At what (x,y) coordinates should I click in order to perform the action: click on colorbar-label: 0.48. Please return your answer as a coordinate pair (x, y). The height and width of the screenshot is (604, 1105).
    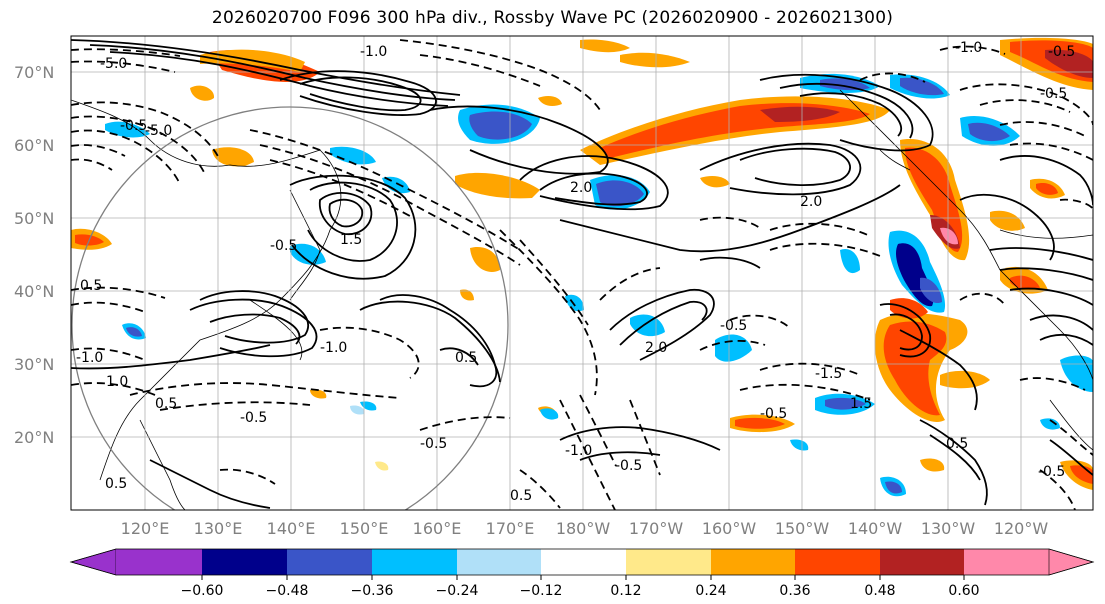
    Looking at the image, I should click on (879, 591).